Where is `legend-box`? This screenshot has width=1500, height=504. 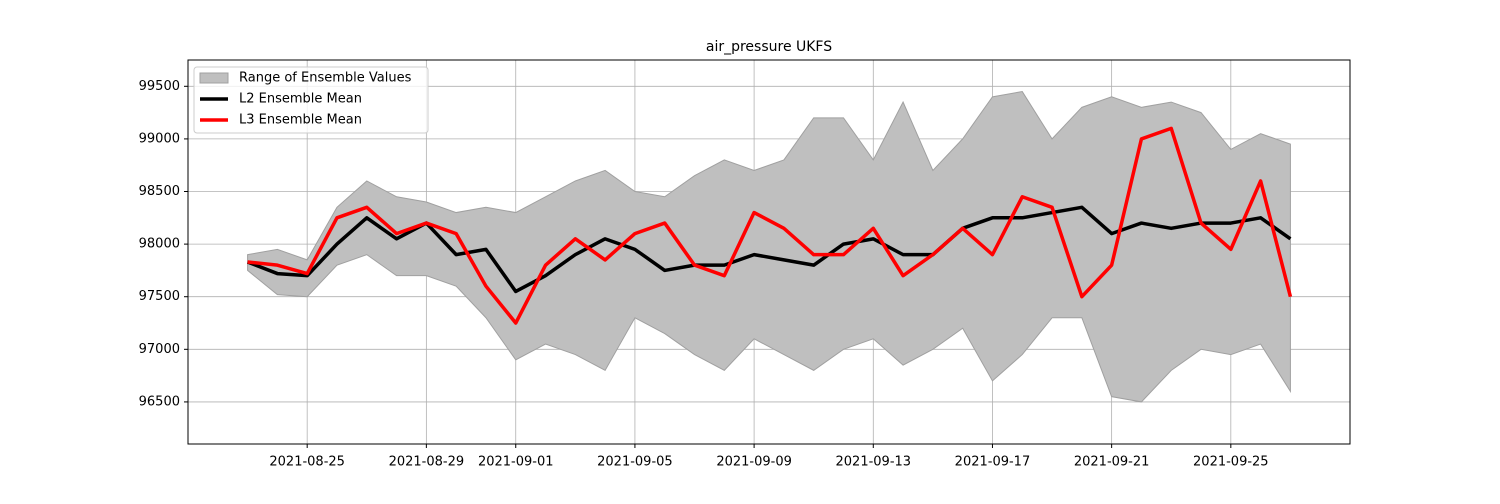
legend-box is located at coordinates (311, 100).